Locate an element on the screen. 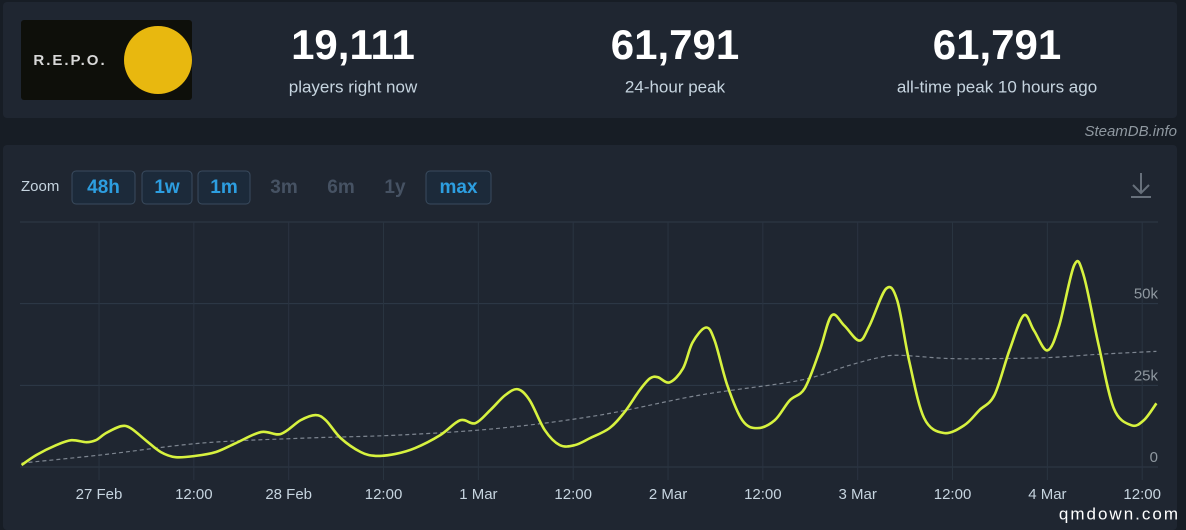 The image size is (1186, 530). y-tick-label: 0 is located at coordinates (1154, 457).